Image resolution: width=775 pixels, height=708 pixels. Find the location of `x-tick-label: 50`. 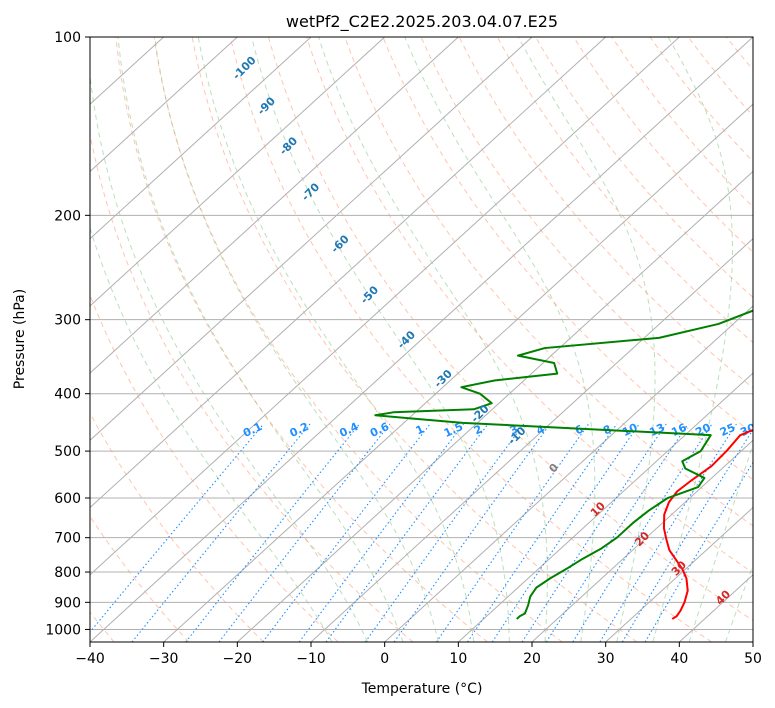

x-tick-label: 50 is located at coordinates (753, 659).